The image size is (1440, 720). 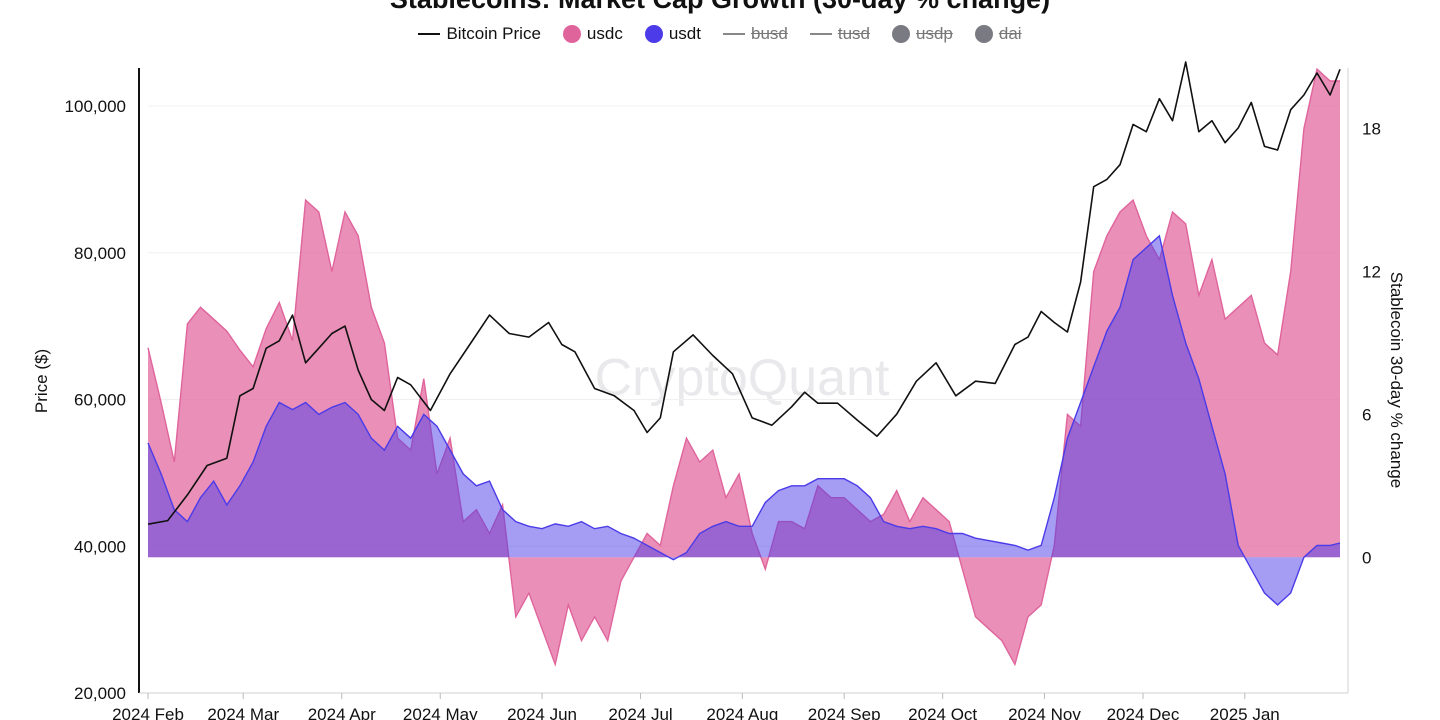 I want to click on legend-label: busd, so click(x=769, y=33).